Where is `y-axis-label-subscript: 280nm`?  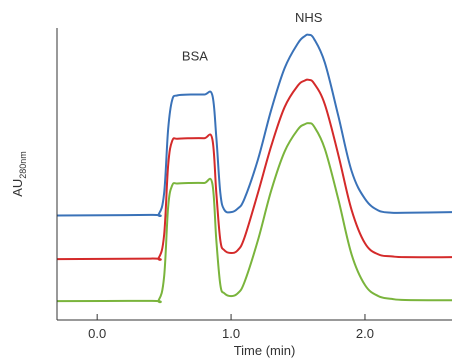
y-axis-label-subscript: 280nm is located at coordinates (23, 165).